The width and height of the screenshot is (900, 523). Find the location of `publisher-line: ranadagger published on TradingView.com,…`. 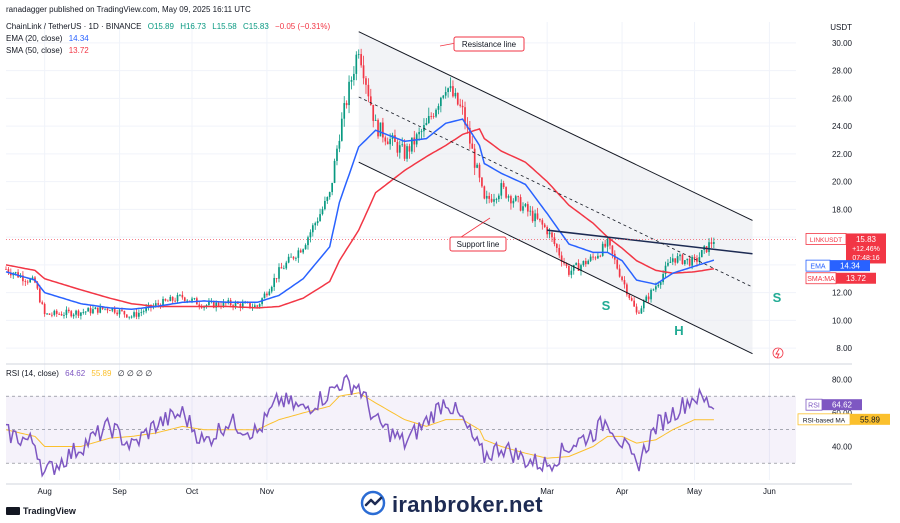

publisher-line: ranadagger published on TradingView.com,… is located at coordinates (128, 9).